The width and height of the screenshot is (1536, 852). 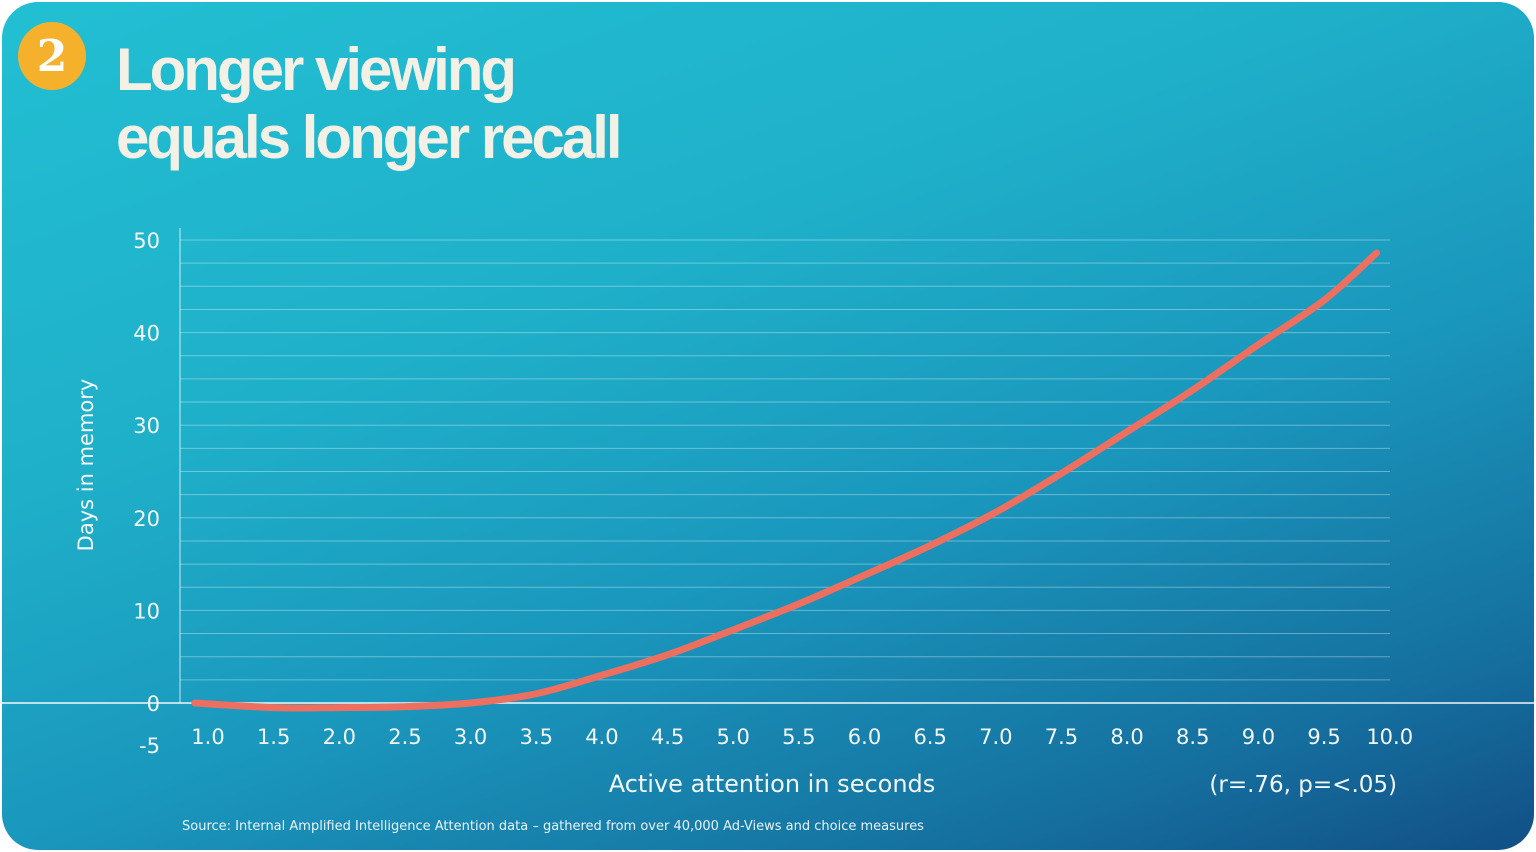 What do you see at coordinates (52, 56) in the screenshot?
I see `number-badge: 2` at bounding box center [52, 56].